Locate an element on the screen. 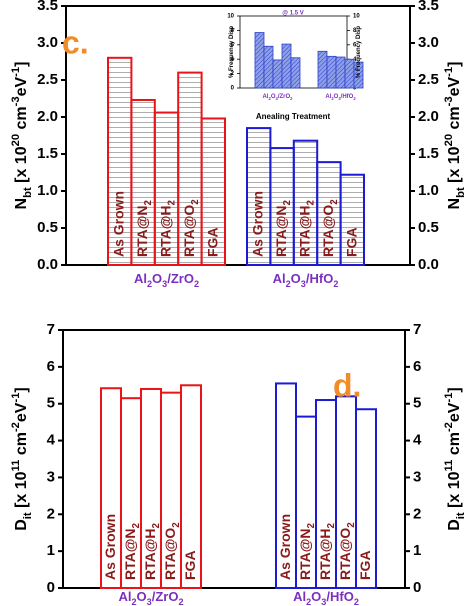 This screenshot has height=606, width=474. y-tick-label: 2 is located at coordinates (233, 74).